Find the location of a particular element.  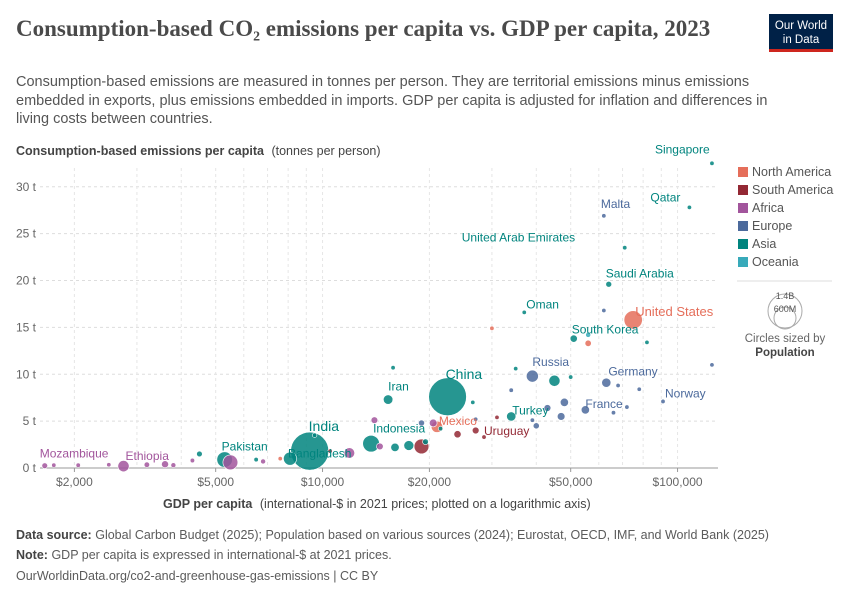

x-axis-title-main: GDP per capita is located at coordinates (208, 504).